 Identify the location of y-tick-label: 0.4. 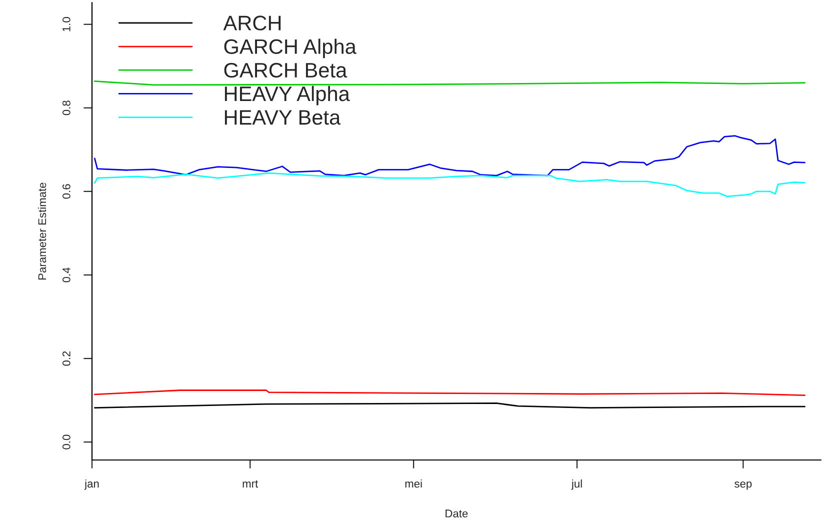
(66, 275).